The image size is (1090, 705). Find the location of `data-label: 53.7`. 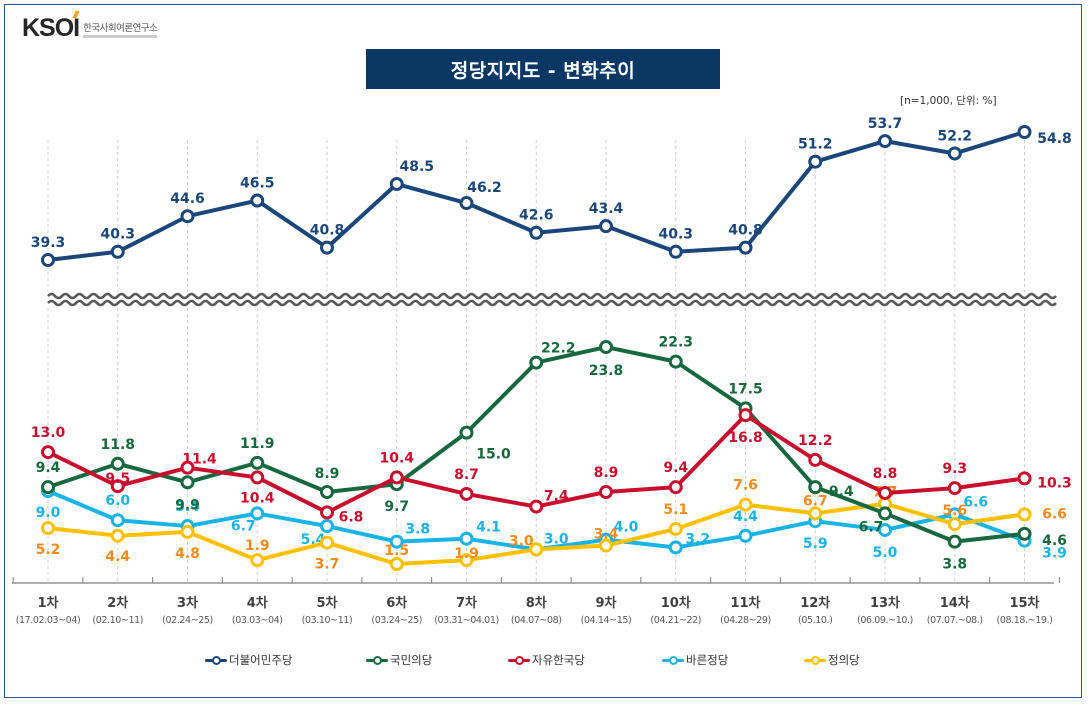

data-label: 53.7 is located at coordinates (885, 124).